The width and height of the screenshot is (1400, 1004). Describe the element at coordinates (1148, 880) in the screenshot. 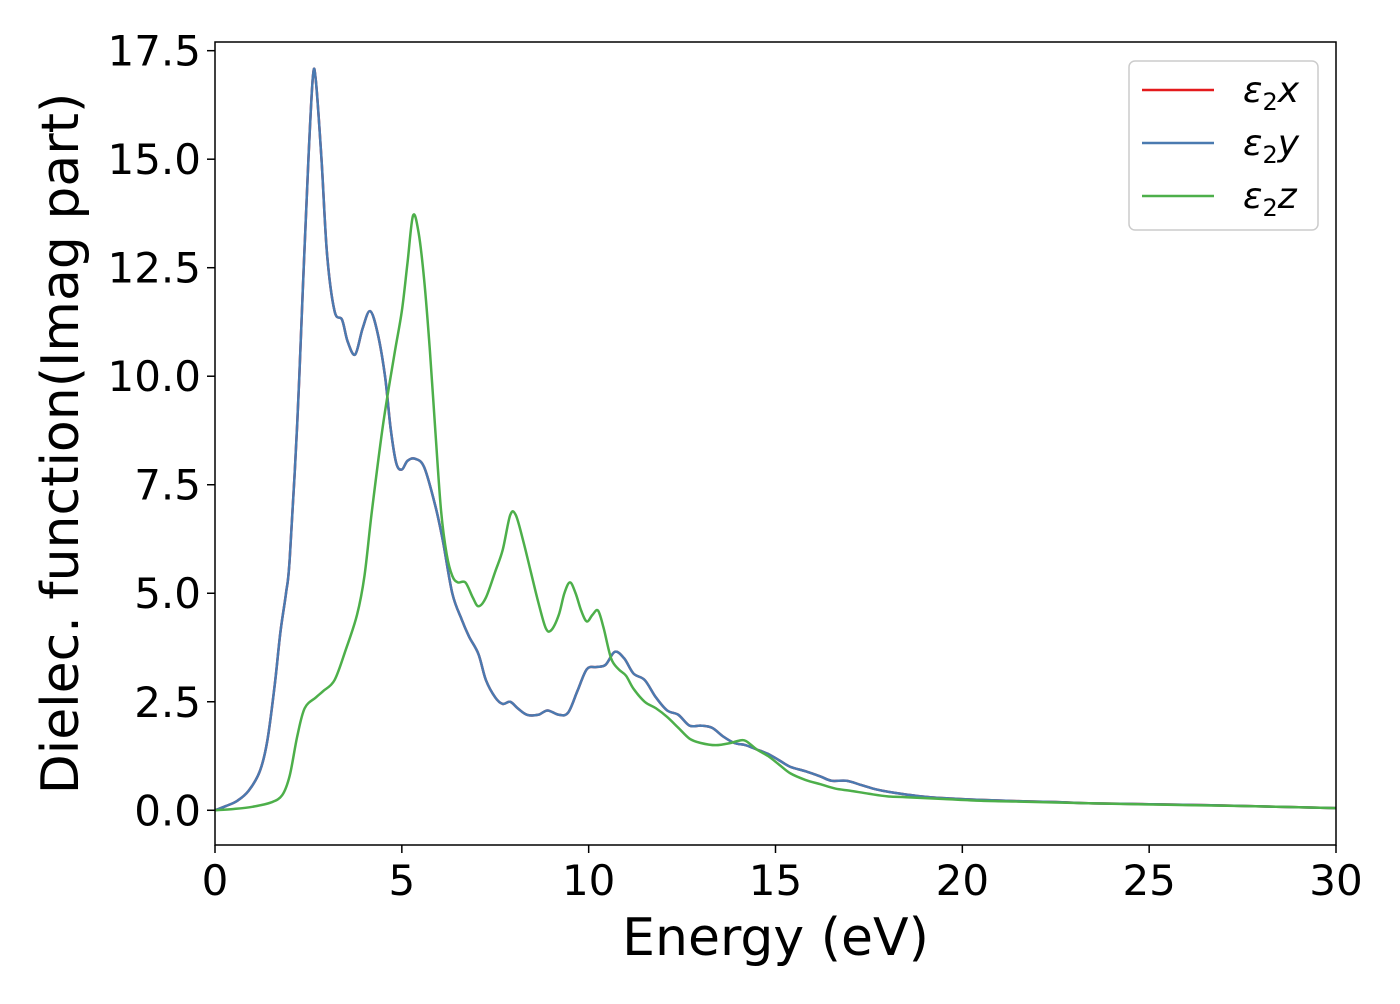

I see `x-tick-label: 25` at that location.